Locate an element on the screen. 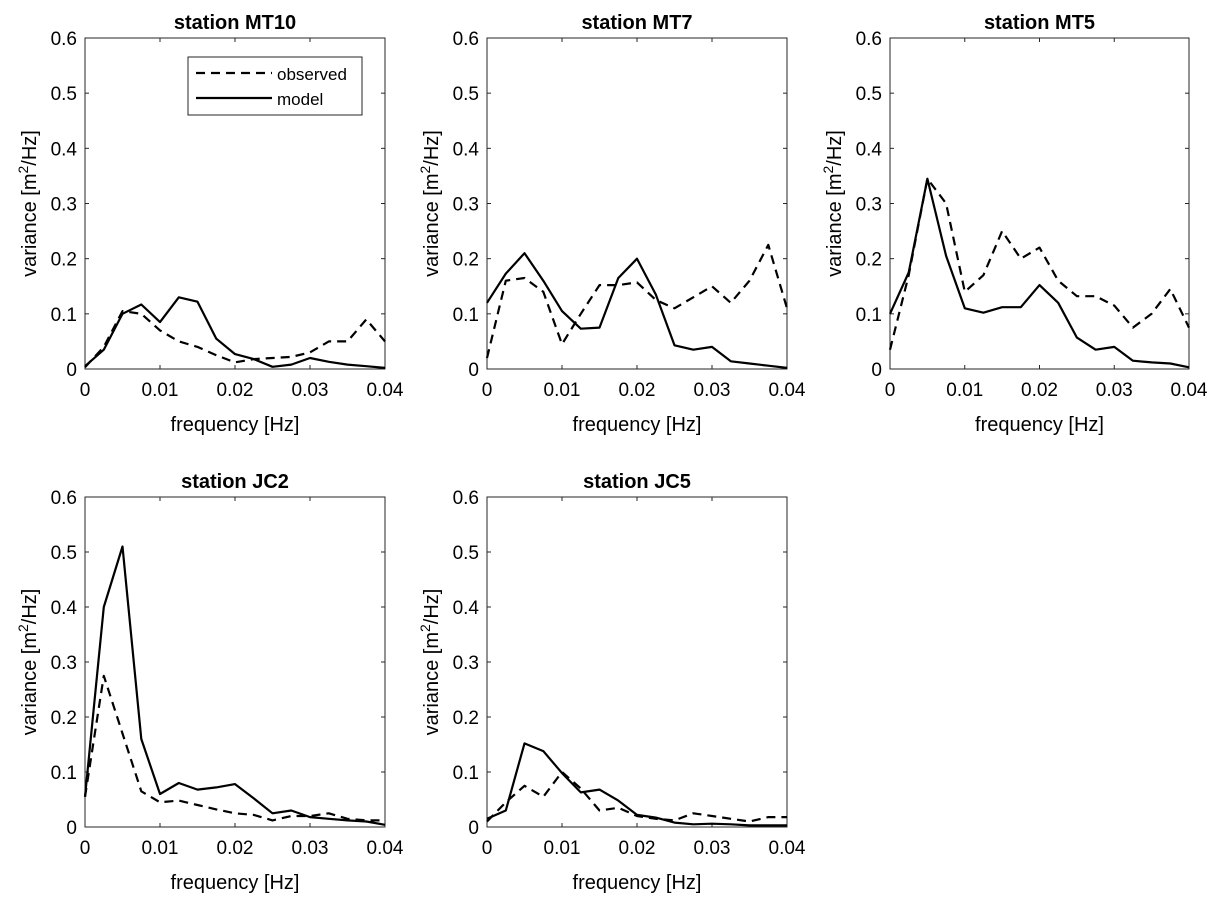 The width and height of the screenshot is (1218, 897). legend-label-observed: observed is located at coordinates (312, 74).